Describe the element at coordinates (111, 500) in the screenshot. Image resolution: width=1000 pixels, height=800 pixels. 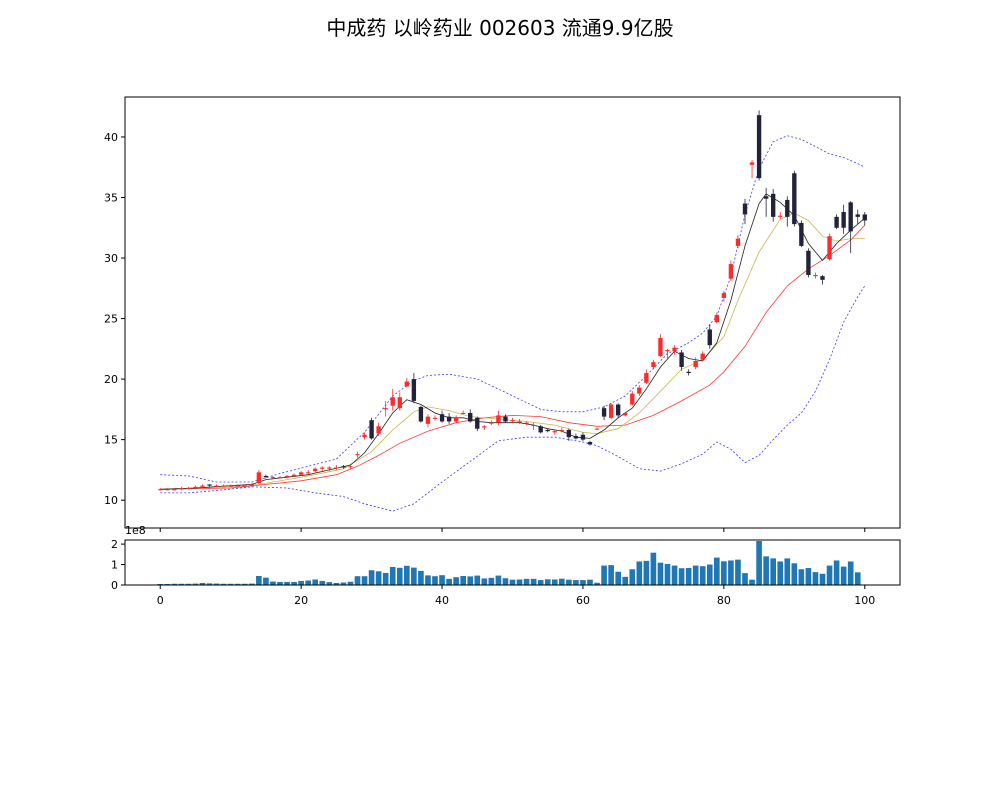
I see `y-tick-label: 10` at that location.